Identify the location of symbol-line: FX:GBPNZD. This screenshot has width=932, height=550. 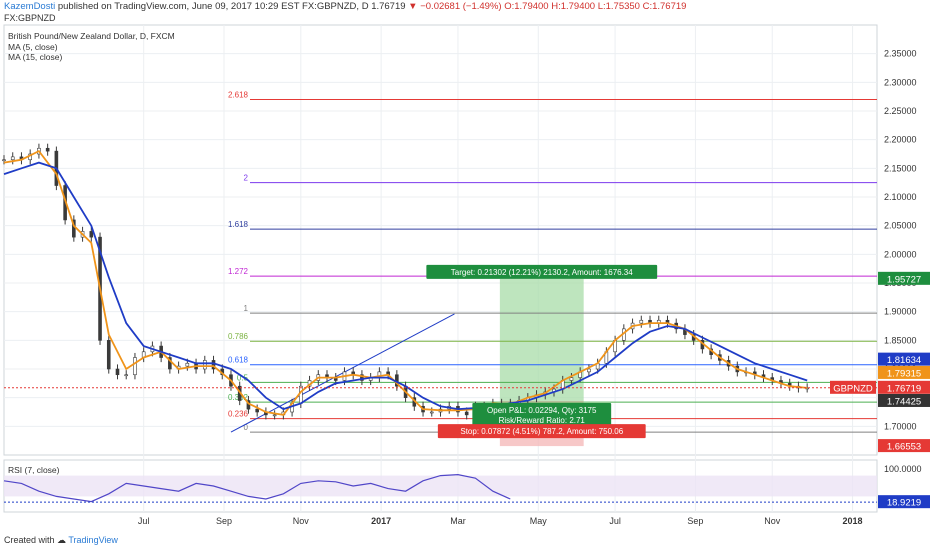
(30, 18).